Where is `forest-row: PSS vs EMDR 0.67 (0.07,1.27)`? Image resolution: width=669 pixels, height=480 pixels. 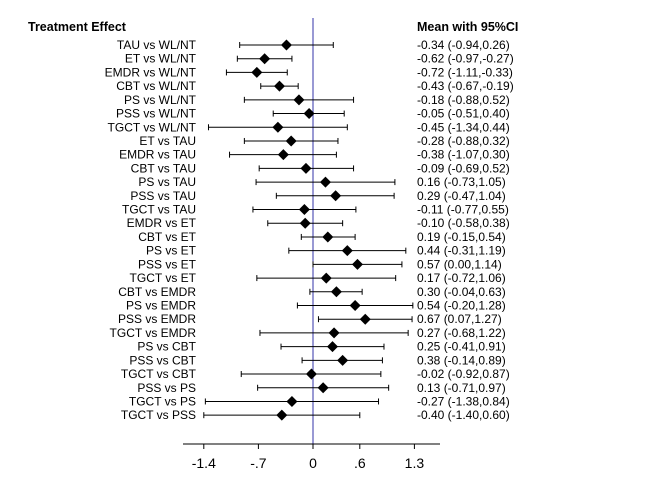
forest-row: PSS vs EMDR 0.67 (0.07,1.27) is located at coordinates (310, 319).